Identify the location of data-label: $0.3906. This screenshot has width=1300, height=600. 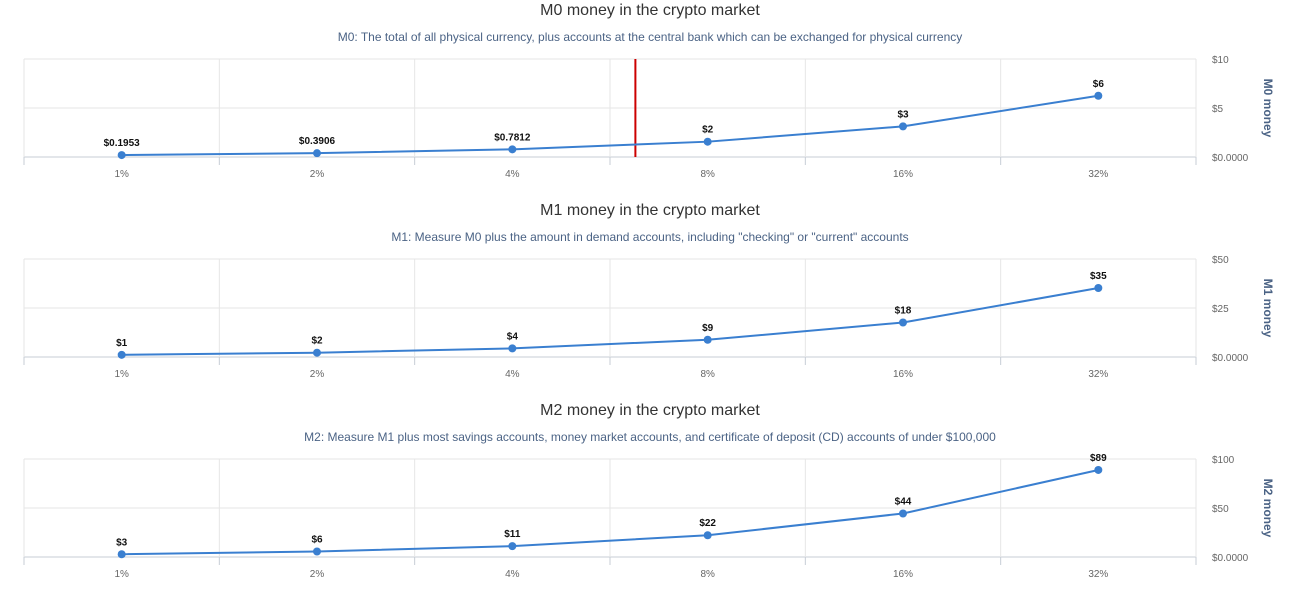
(317, 141).